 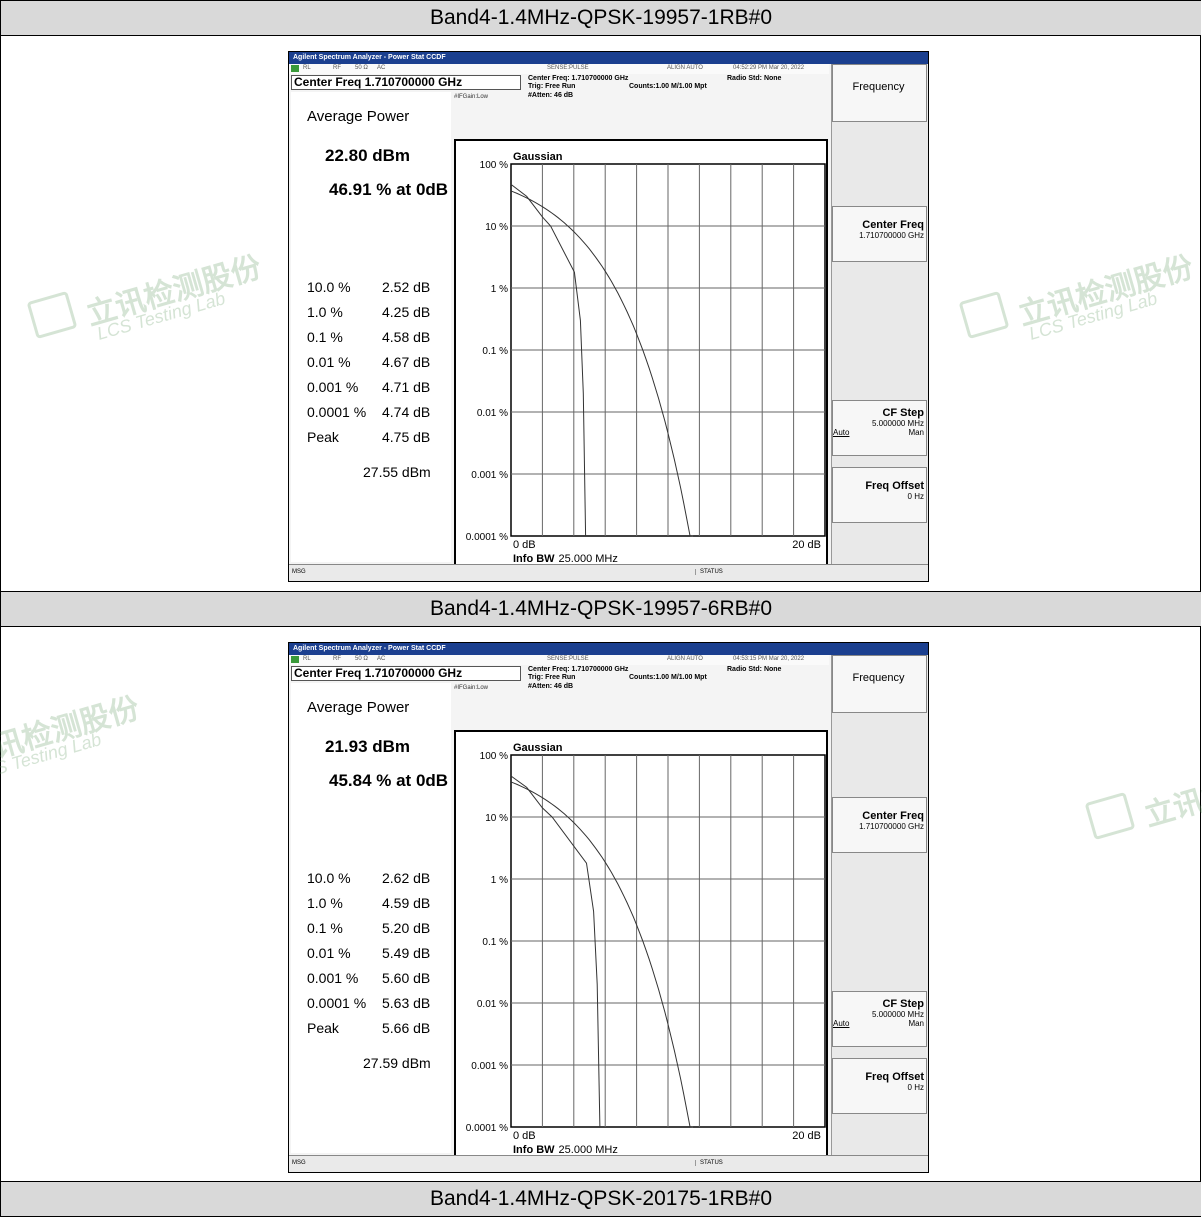 I want to click on stat-percent: Peak, so click(x=323, y=1028).